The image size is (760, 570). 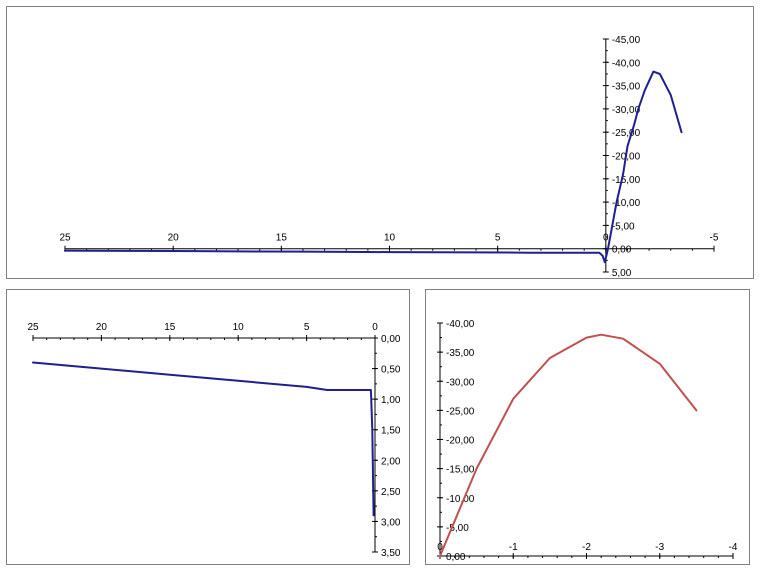 What do you see at coordinates (65, 238) in the screenshot?
I see `chart1-x-tick-label: 25` at bounding box center [65, 238].